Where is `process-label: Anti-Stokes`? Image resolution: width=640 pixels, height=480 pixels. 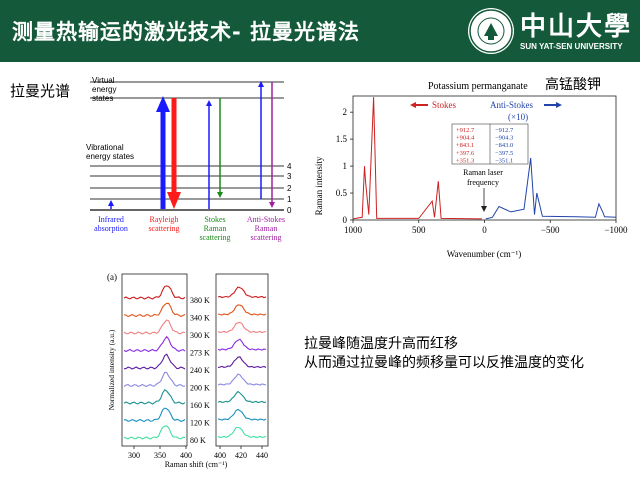
process-label: Anti-Stokes is located at coordinates (266, 219).